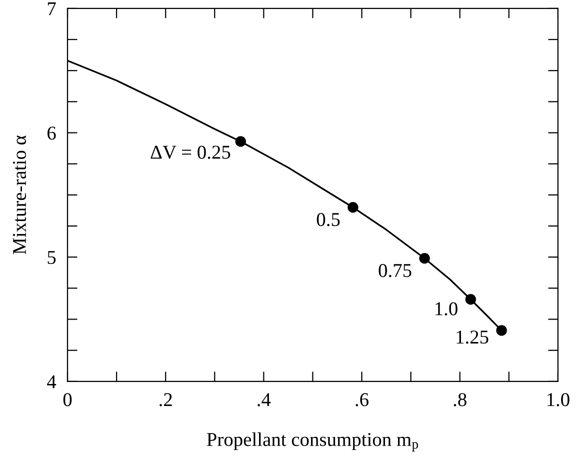 This screenshot has width=577, height=468. I want to click on y-tick-label: 6, so click(52, 133).